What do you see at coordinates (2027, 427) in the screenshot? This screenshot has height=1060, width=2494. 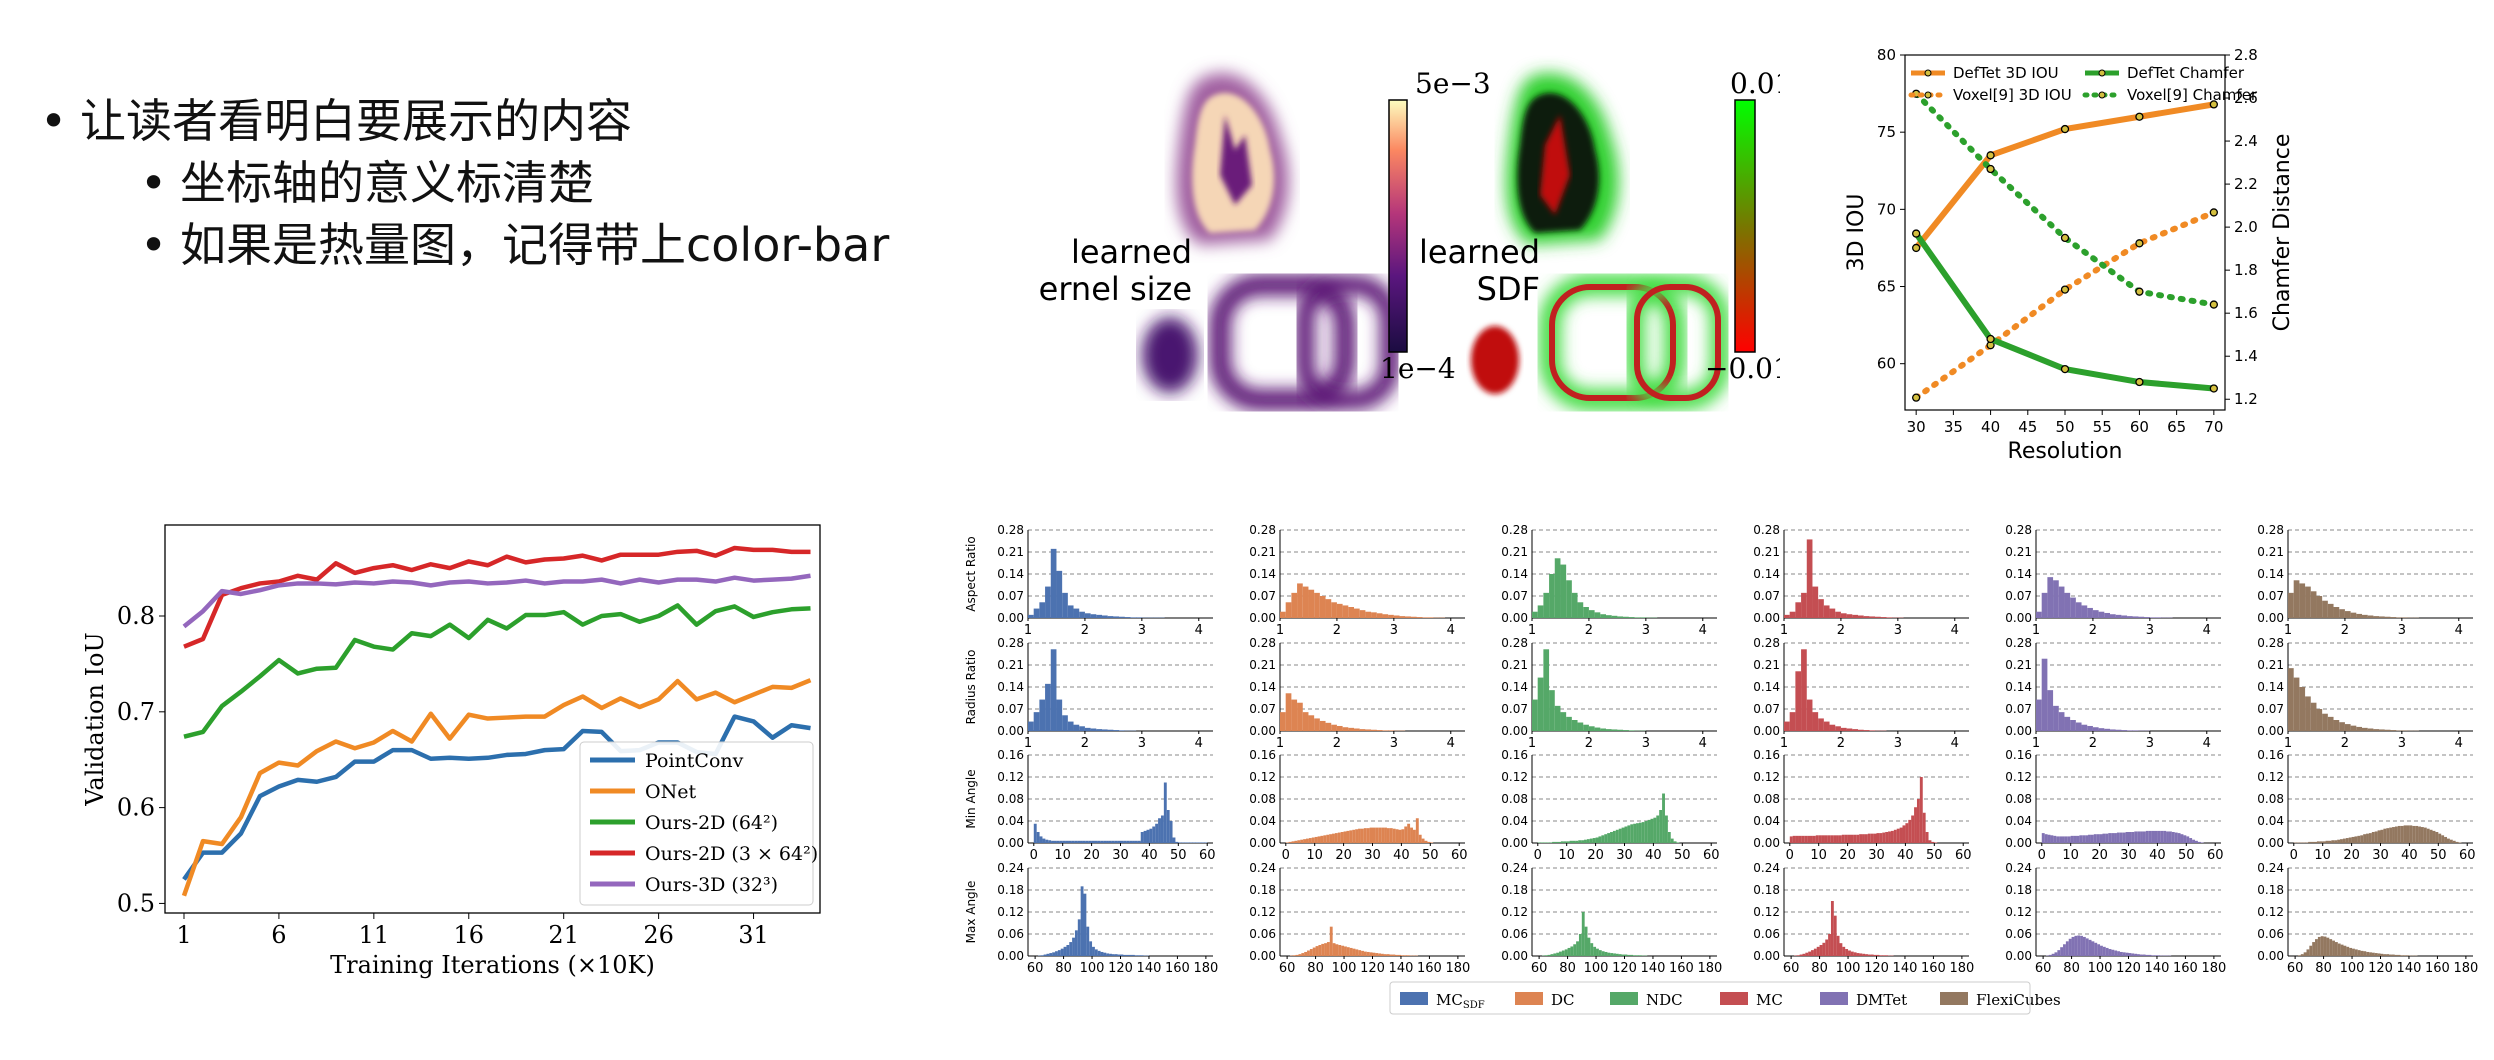 I see `deftet-x-tick-label: 45` at bounding box center [2027, 427].